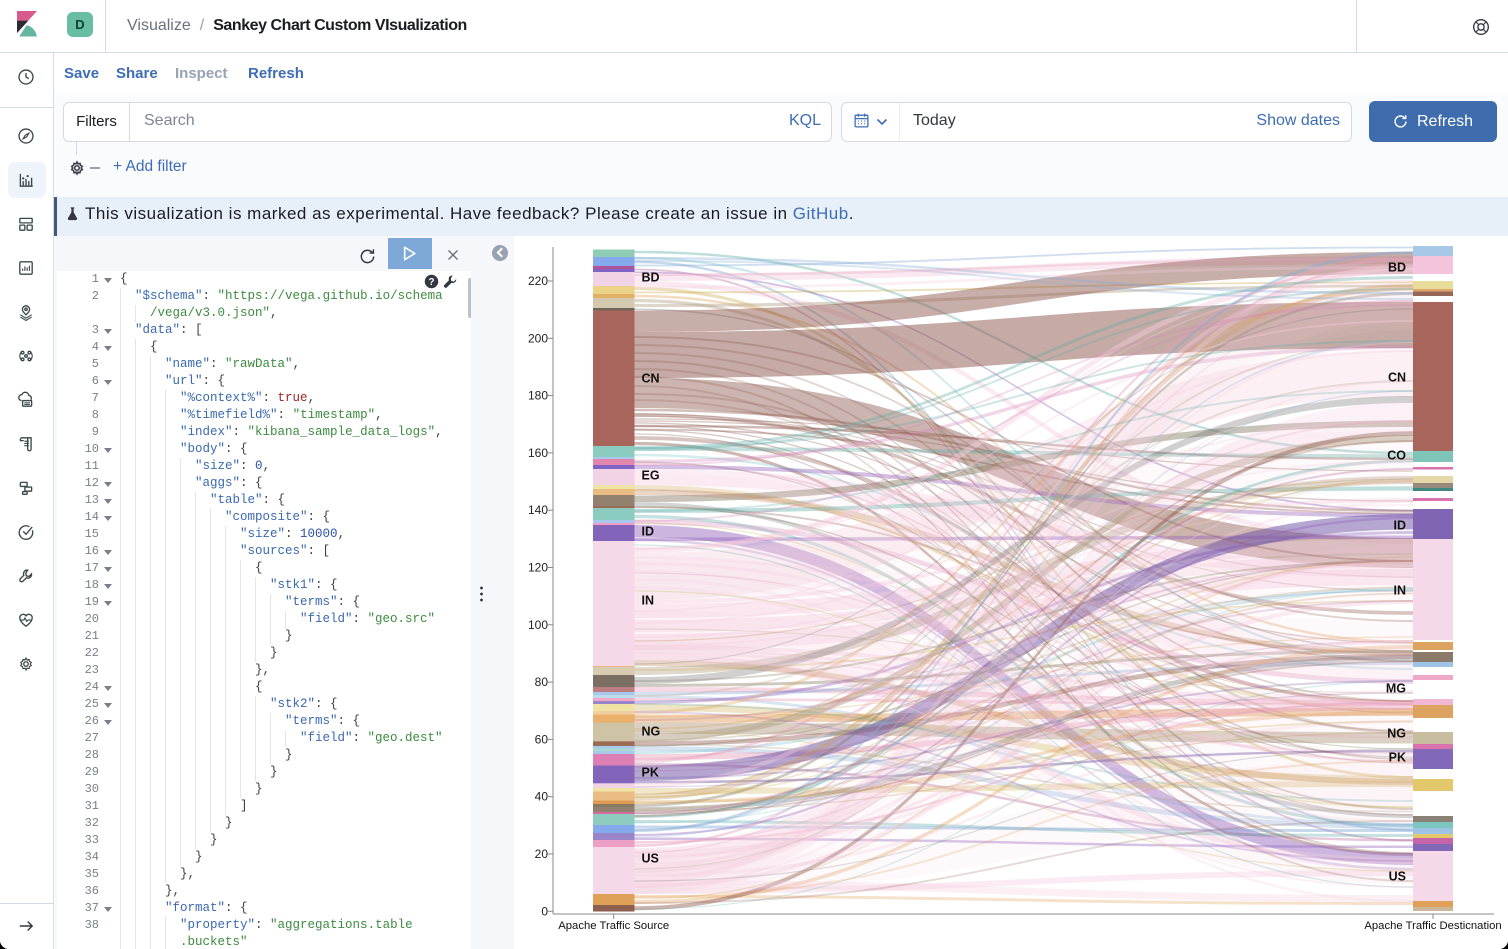  I want to click on svg-text: CO, so click(1396, 456).